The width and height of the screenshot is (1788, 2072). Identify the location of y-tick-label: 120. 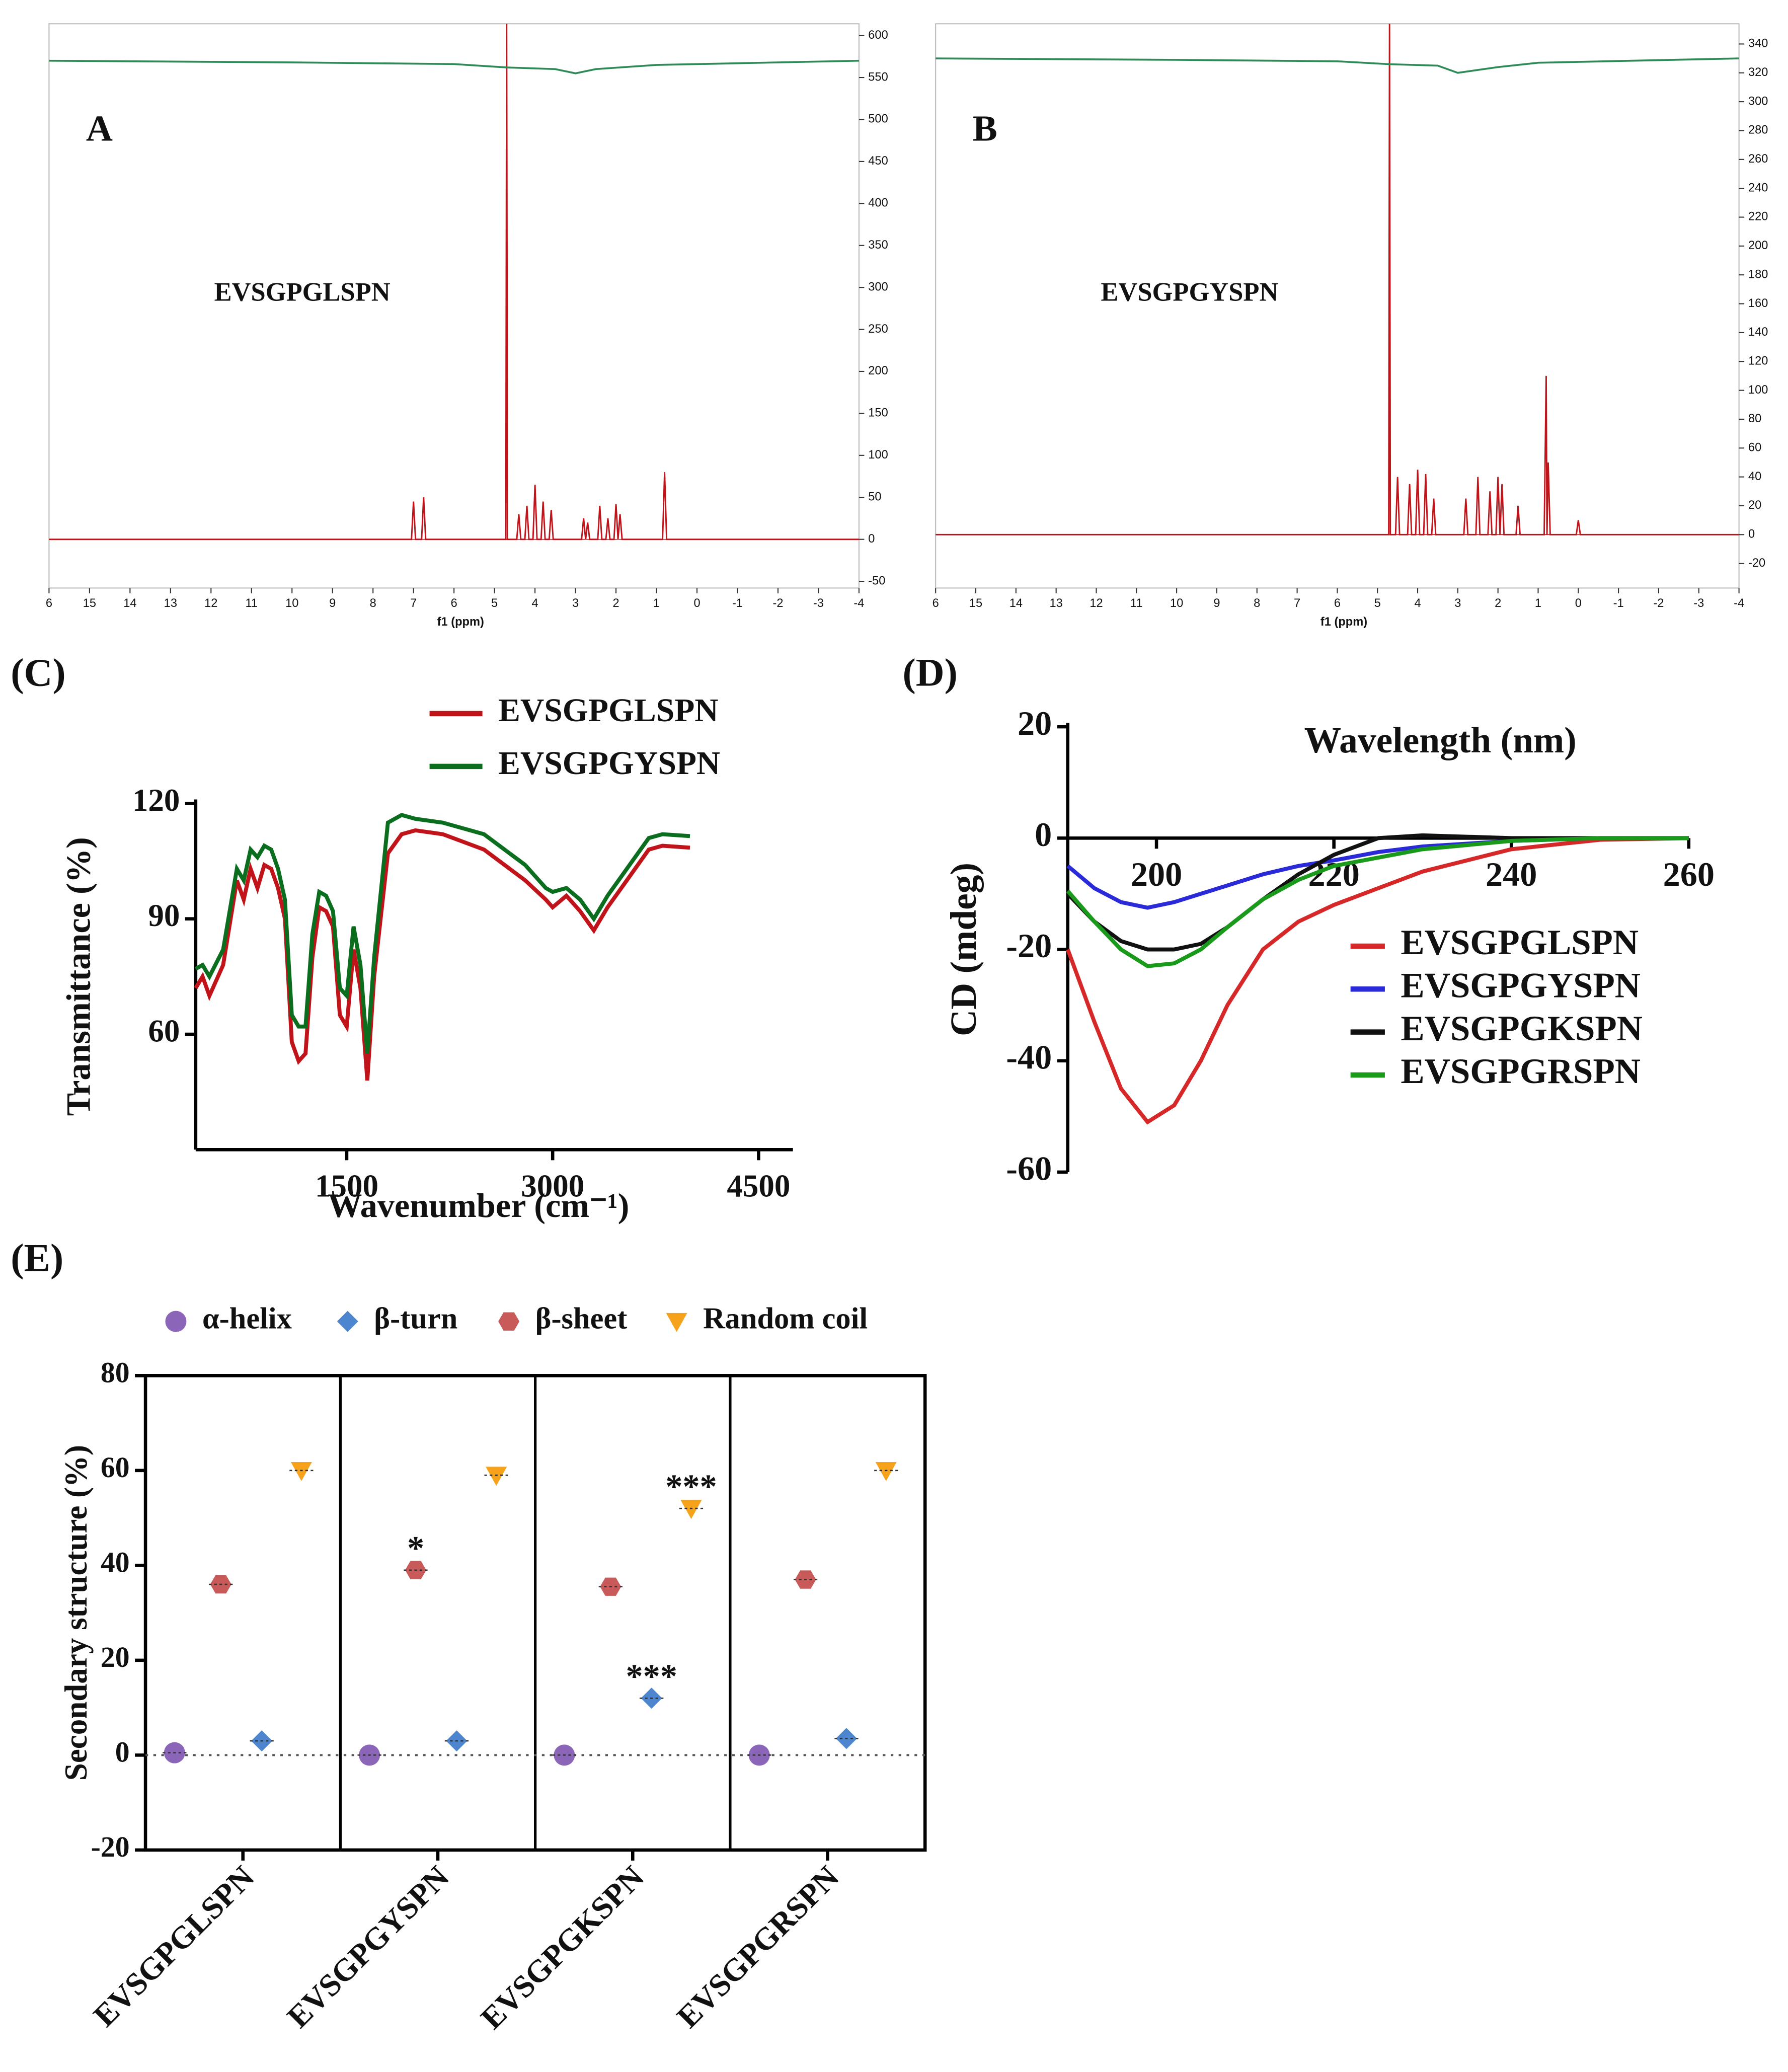
(1758, 360).